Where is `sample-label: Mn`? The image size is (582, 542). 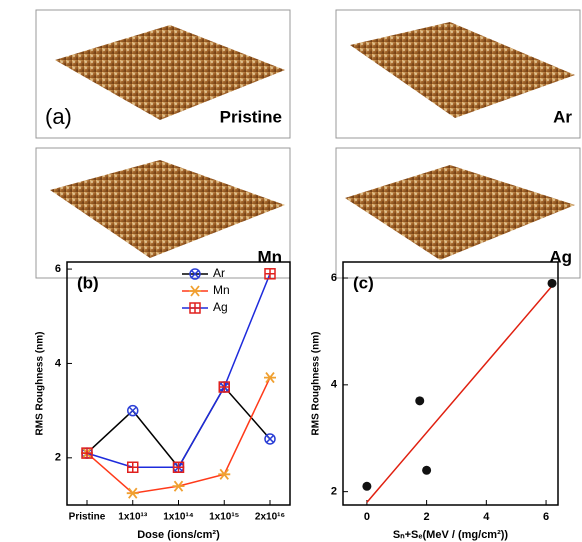
sample-label: Mn is located at coordinates (269, 256).